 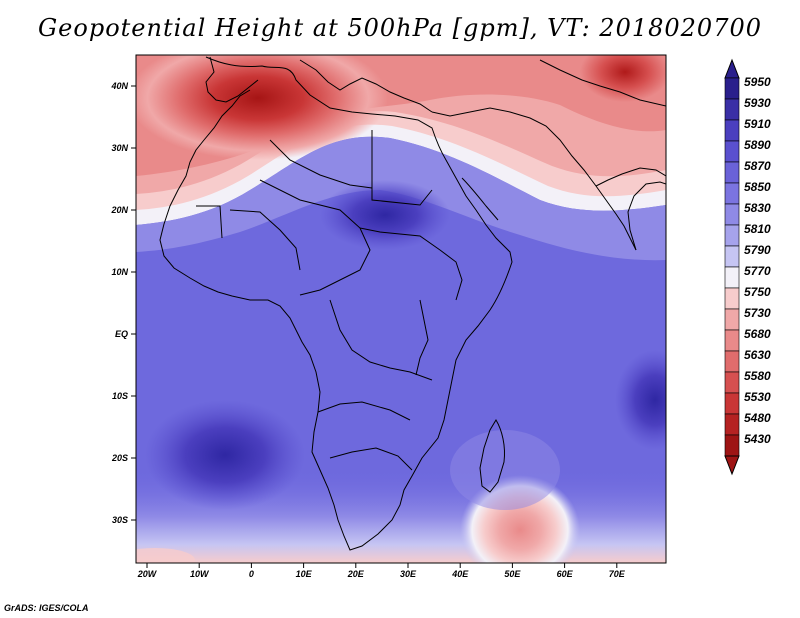 I want to click on y-tick-label: 20S, so click(x=119, y=458).